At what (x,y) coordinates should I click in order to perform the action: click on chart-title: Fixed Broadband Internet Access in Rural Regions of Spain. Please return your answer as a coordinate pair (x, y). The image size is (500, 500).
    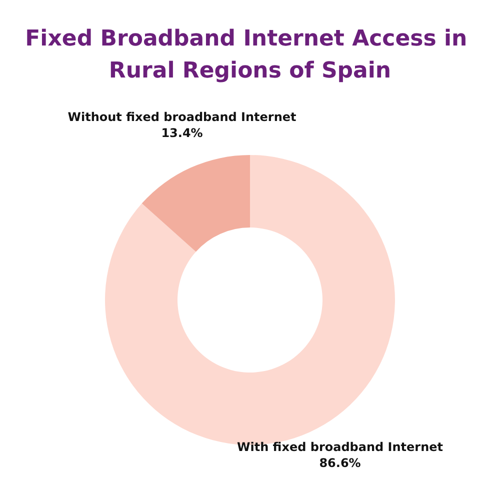
    Looking at the image, I should click on (250, 55).